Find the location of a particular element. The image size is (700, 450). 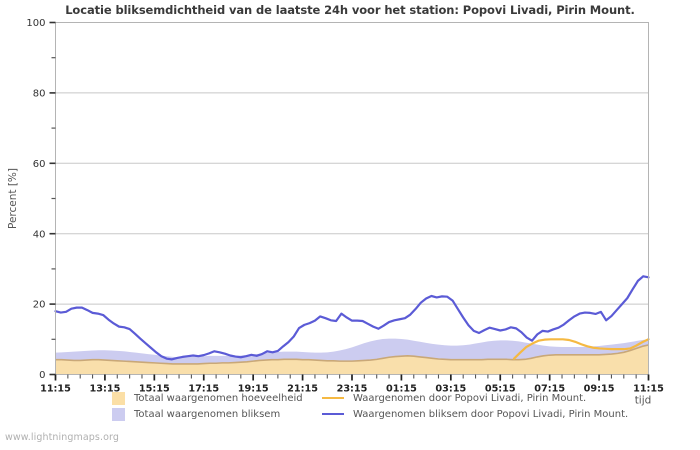

area-total-amount is located at coordinates (352, 359).